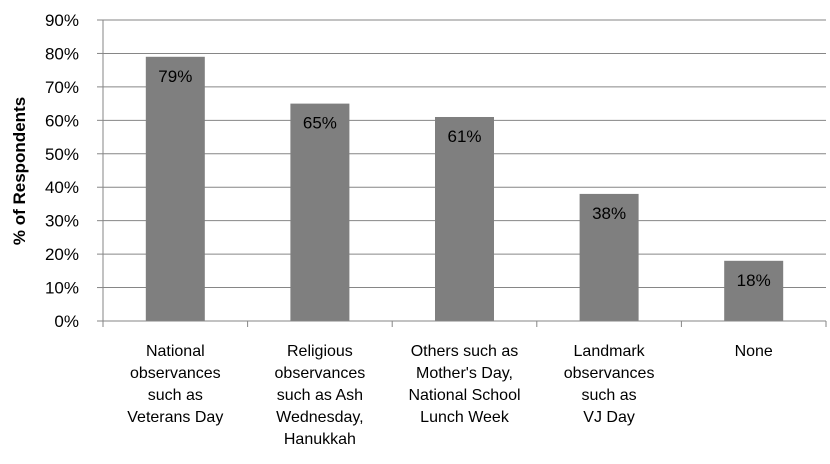  I want to click on x-tick-label-line: VJ Day, so click(609, 417).